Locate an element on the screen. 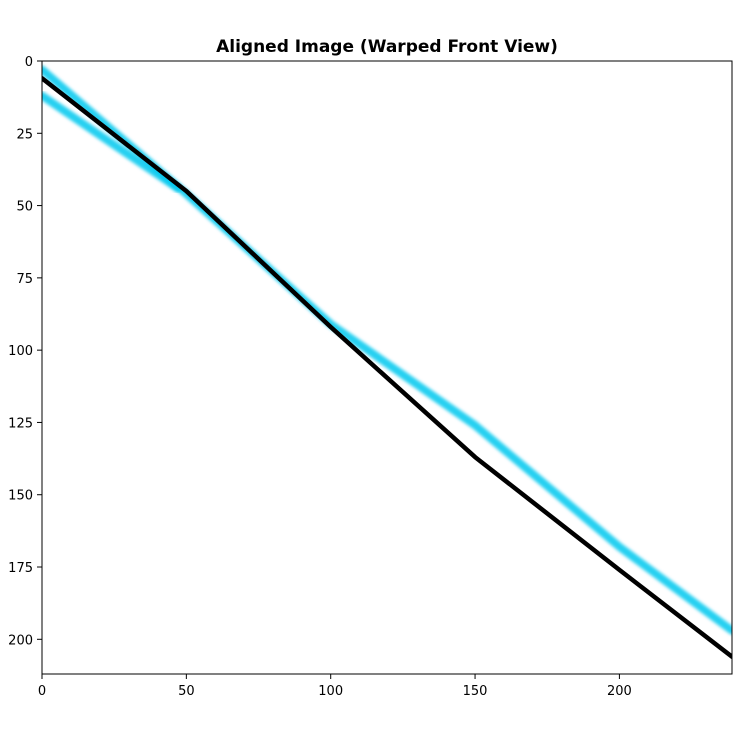 The image size is (741, 735). y-tick-label: 200 is located at coordinates (20, 640).